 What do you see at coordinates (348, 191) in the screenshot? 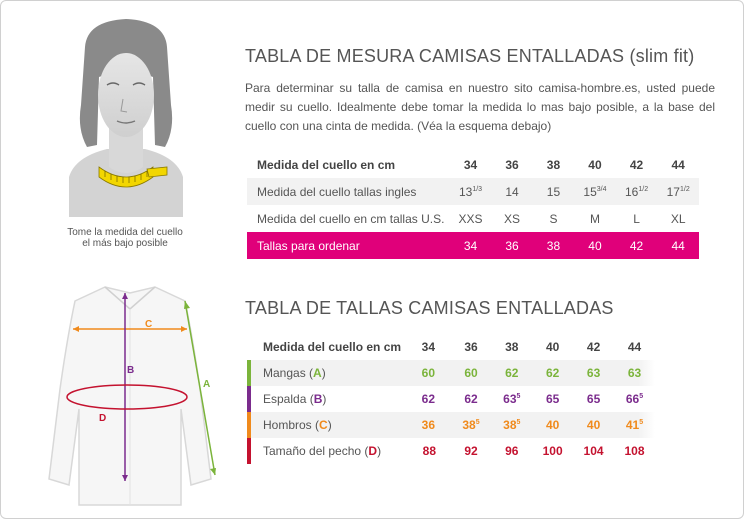
I see `row-label: Medida del cuello tallas ingles` at bounding box center [348, 191].